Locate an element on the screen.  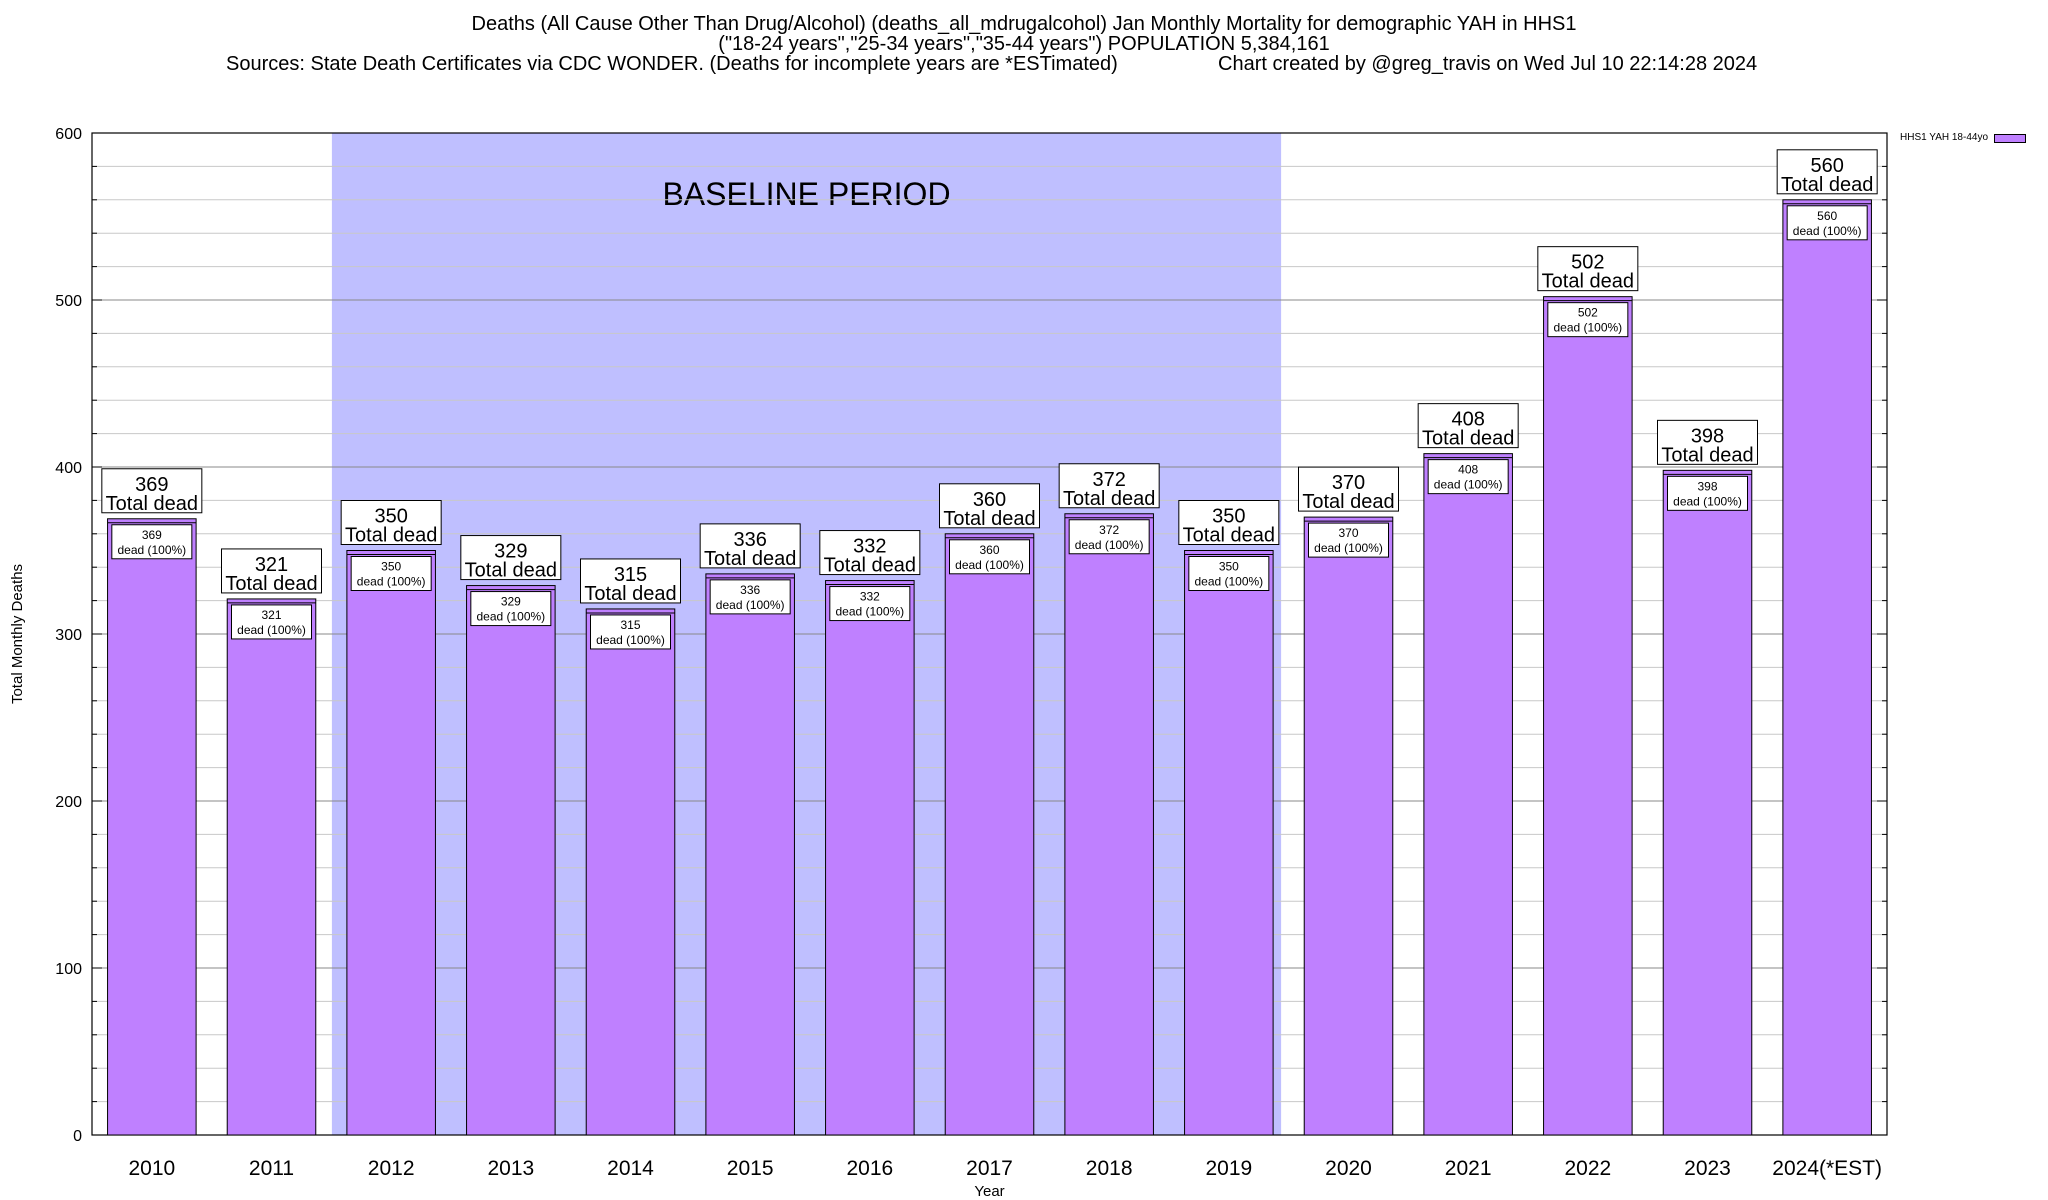
total-value-label: 315 is located at coordinates (630, 575).